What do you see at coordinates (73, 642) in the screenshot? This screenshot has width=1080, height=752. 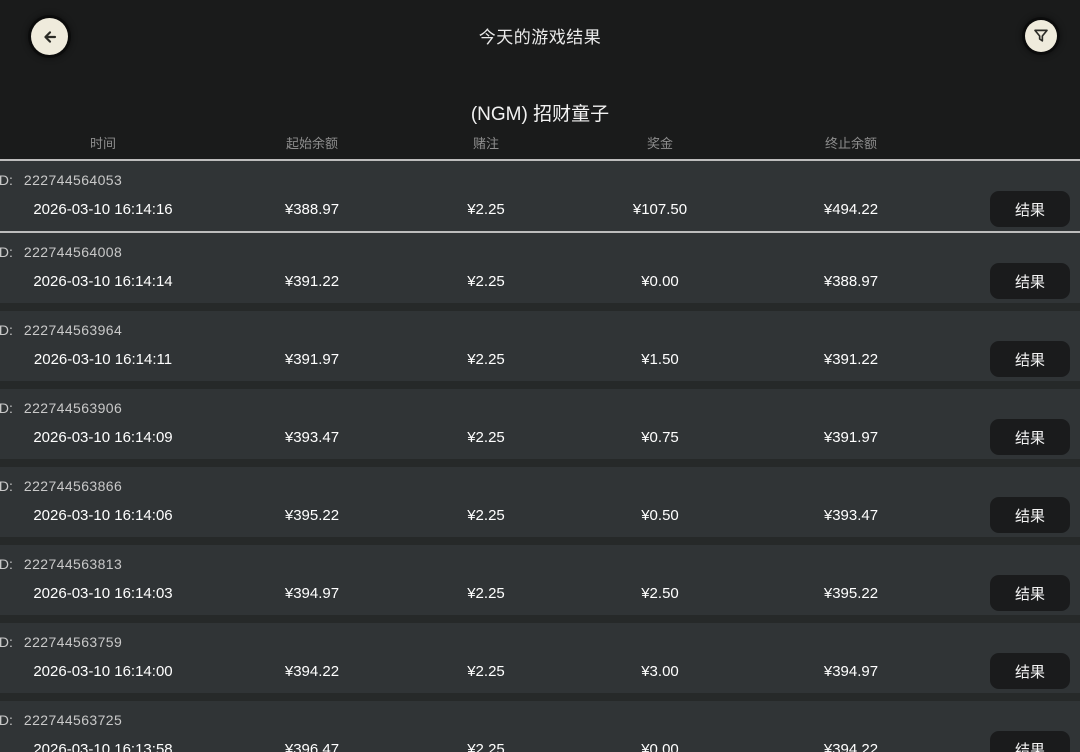 I see `row-id-value: 222744563759` at bounding box center [73, 642].